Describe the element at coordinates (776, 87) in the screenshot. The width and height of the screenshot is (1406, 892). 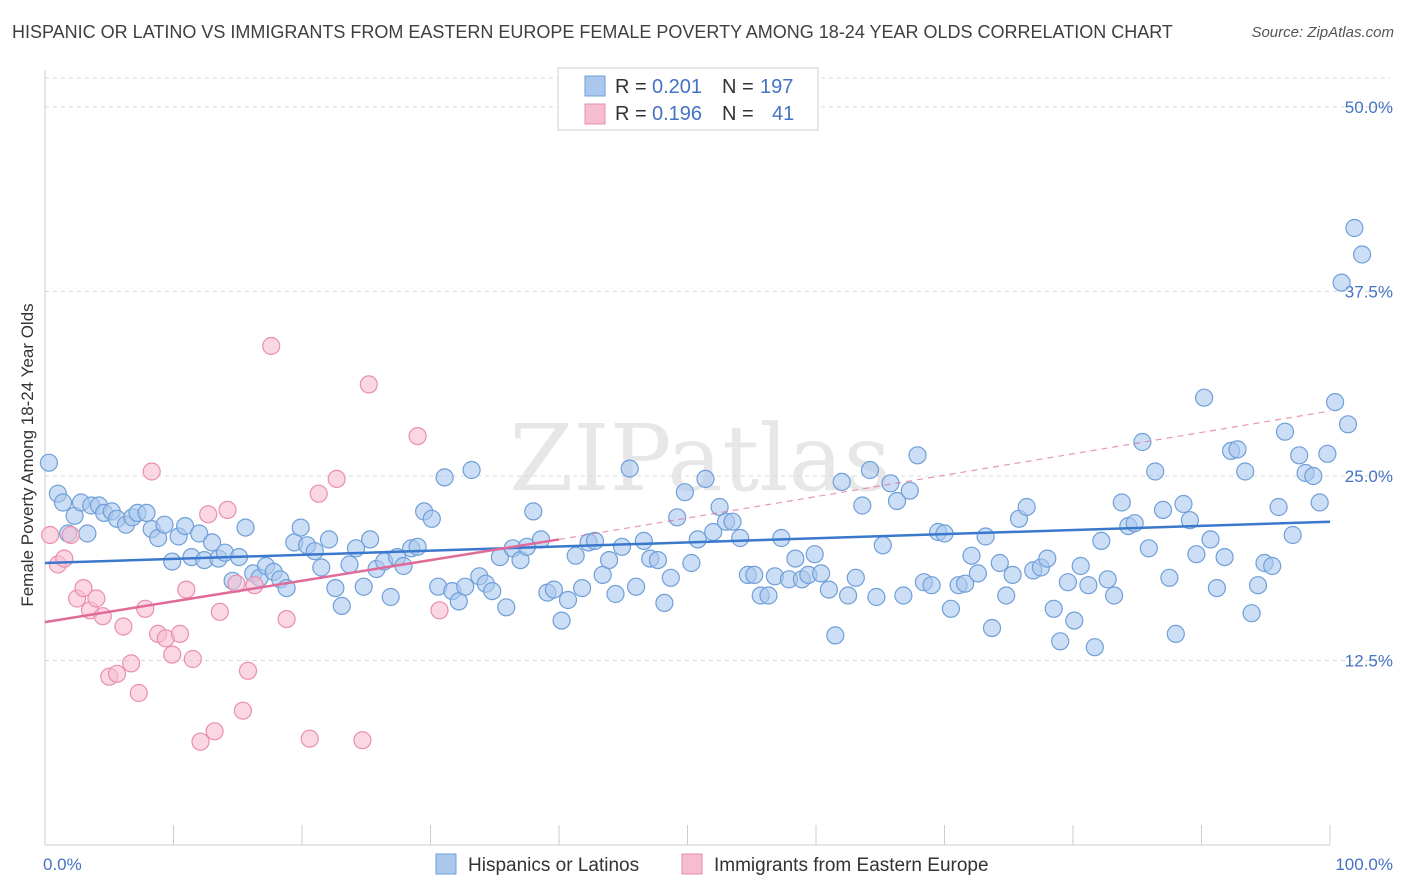
I see `legend-n-value-1: 197` at that location.